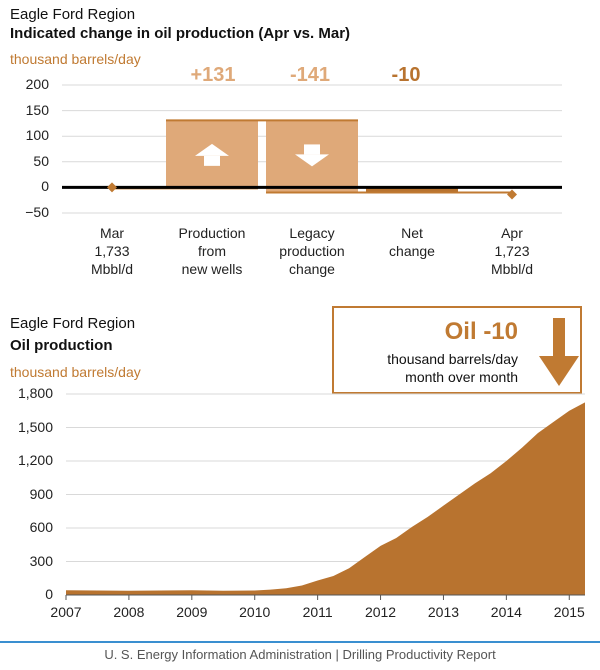  What do you see at coordinates (512, 251) in the screenshot?
I see `top-category-label: Apr 1,723 Mbbl/d` at bounding box center [512, 251].